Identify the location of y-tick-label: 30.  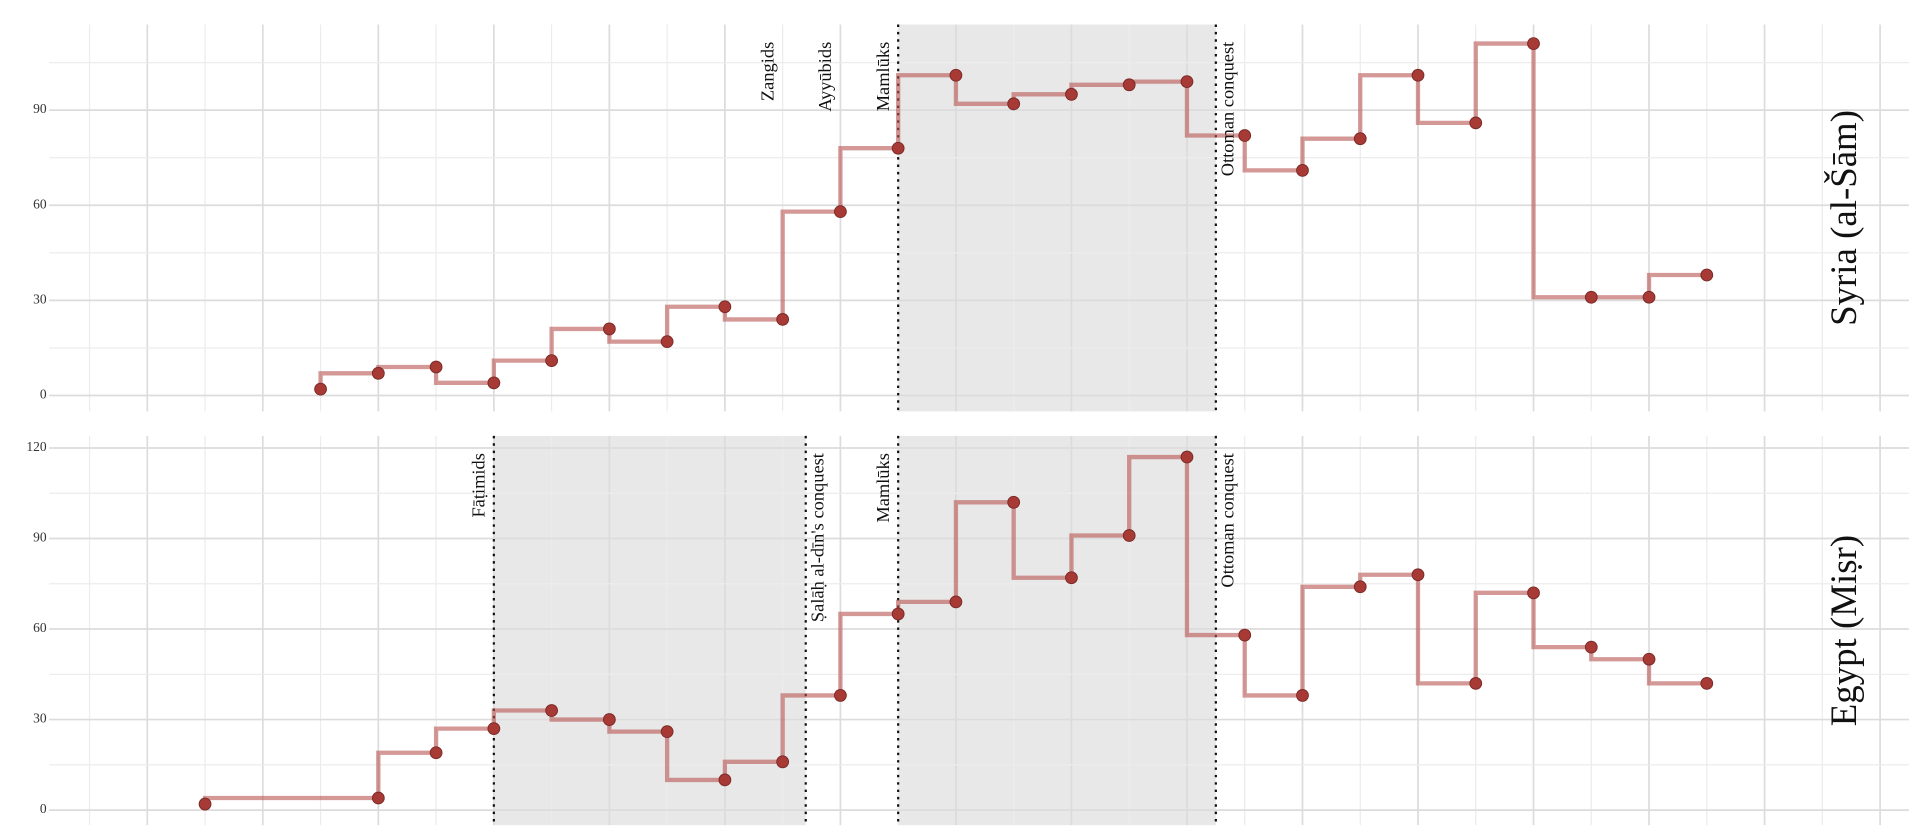
(40, 718).